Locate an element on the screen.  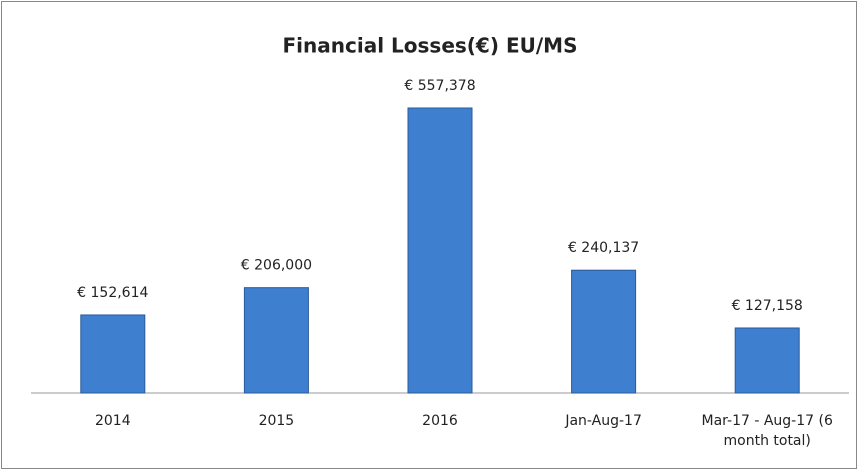
x-tick-label: Mar-17 - Aug-17 (6 month total) is located at coordinates (767, 431).